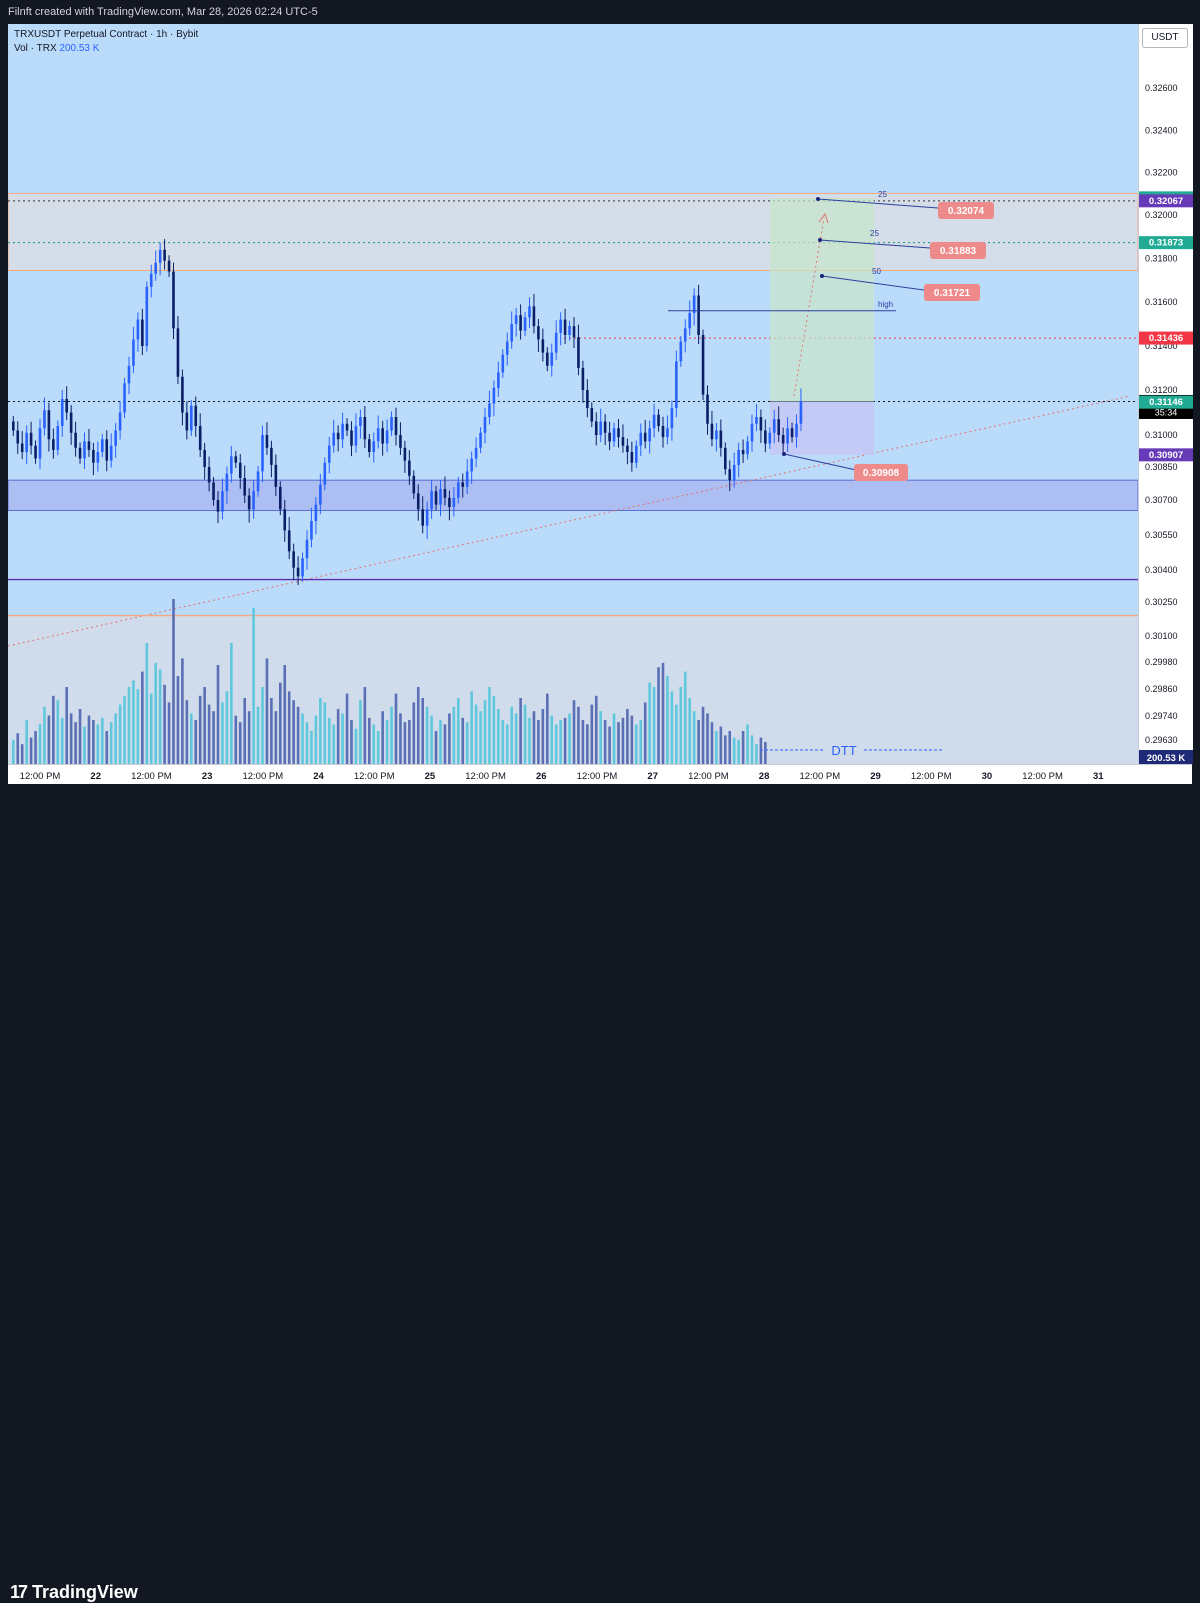 The height and width of the screenshot is (1603, 1200). What do you see at coordinates (318, 776) in the screenshot?
I see `time-tick-label: 24` at bounding box center [318, 776].